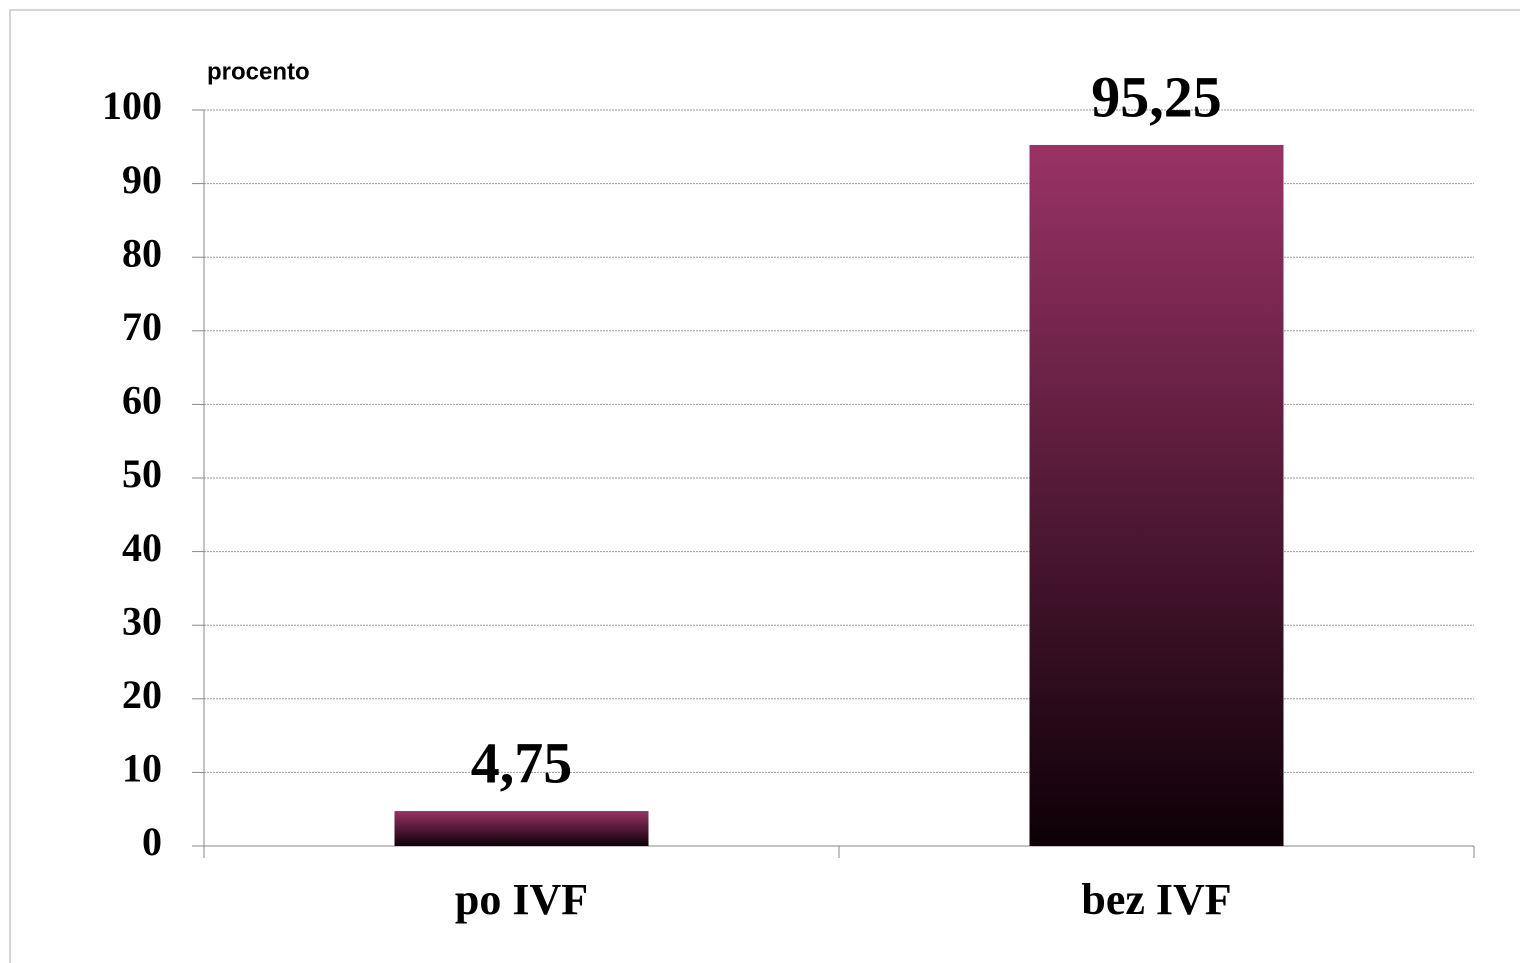 Image resolution: width=1520 pixels, height=963 pixels. What do you see at coordinates (152, 841) in the screenshot?
I see `y-tick-label: 0` at bounding box center [152, 841].